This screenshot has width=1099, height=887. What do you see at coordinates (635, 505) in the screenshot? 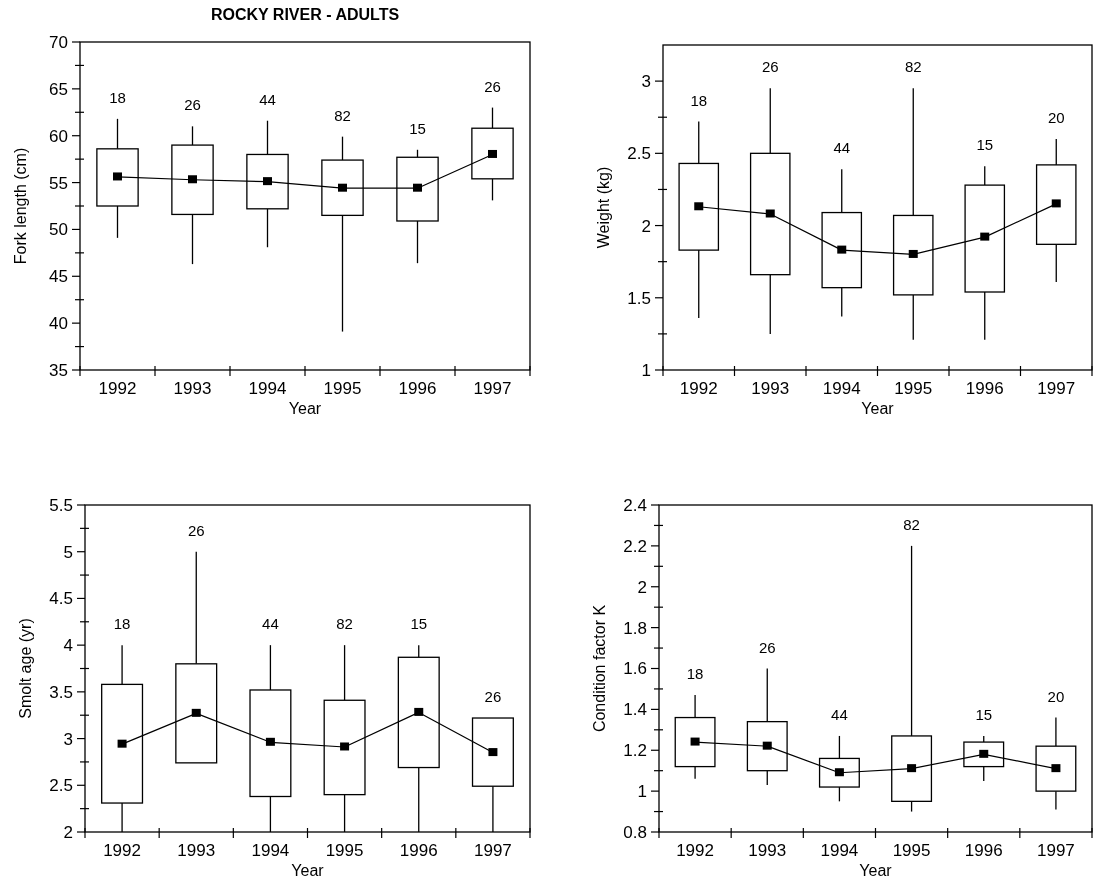
I see `y-tick-label: 2.4` at bounding box center [635, 505].